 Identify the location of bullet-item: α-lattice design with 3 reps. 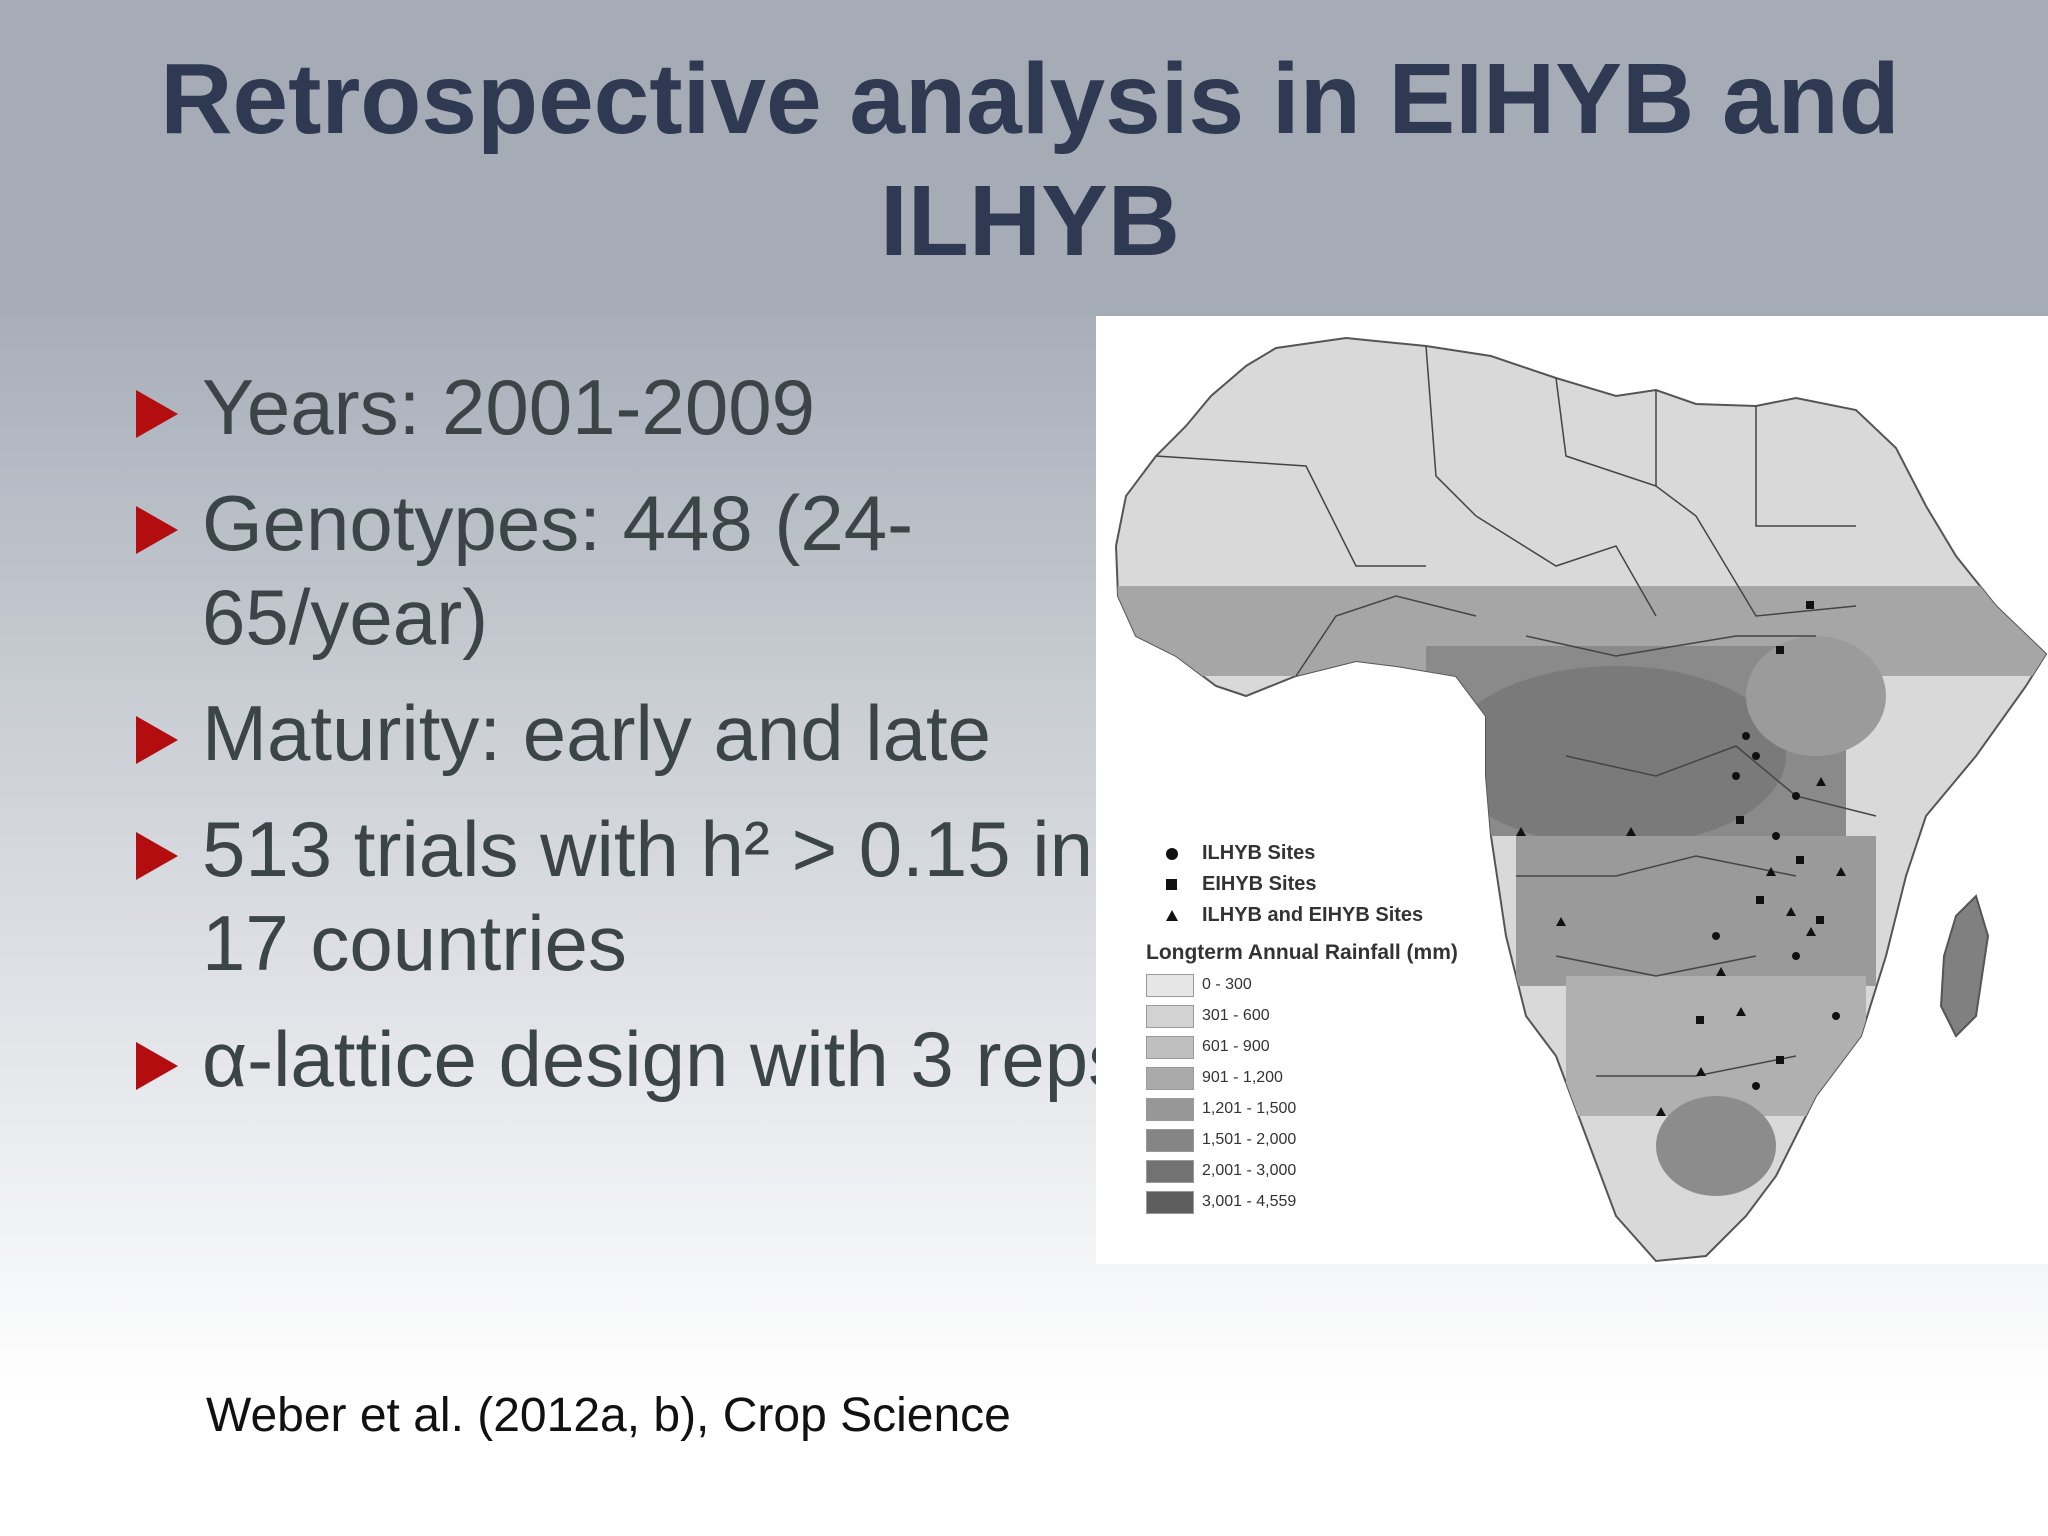
(636, 1059).